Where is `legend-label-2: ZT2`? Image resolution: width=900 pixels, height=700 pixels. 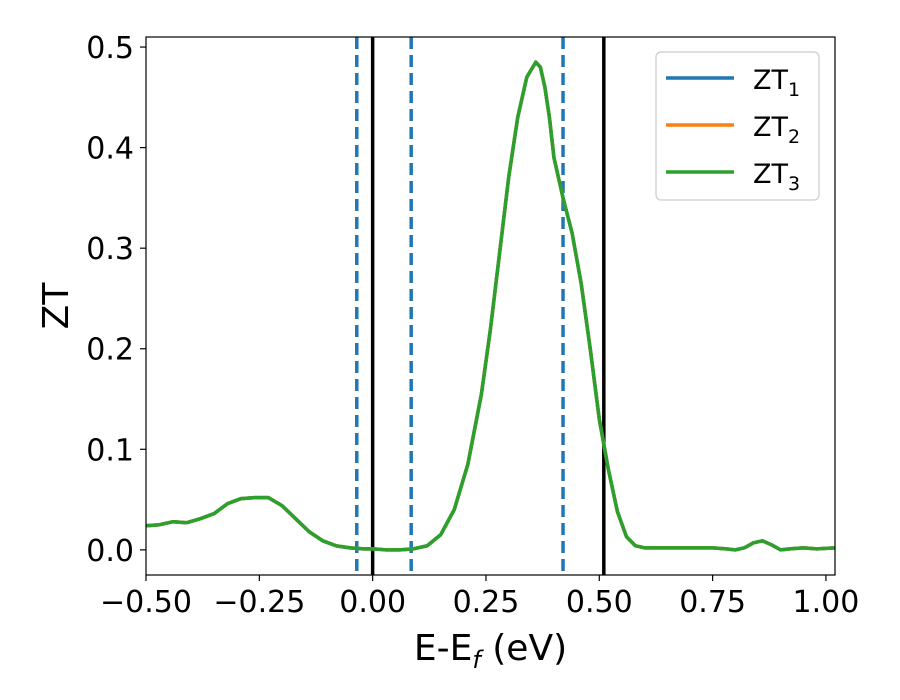 legend-label-2: ZT2 is located at coordinates (776, 130).